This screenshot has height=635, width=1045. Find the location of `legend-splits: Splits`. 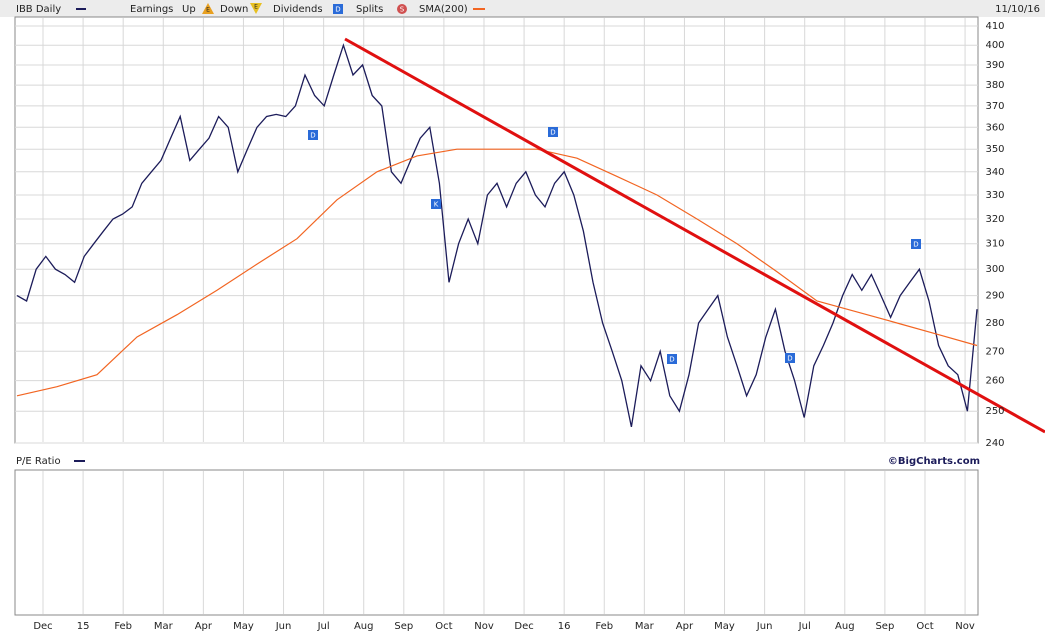

legend-splits: Splits is located at coordinates (369, 9).